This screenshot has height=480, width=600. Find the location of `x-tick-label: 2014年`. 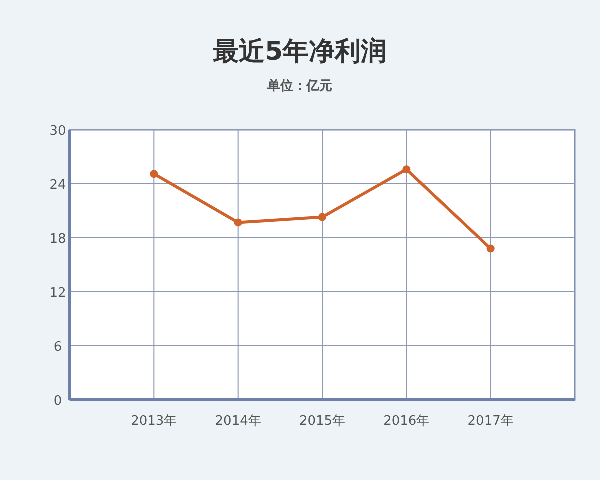

x-tick-label: 2014年 is located at coordinates (238, 421).